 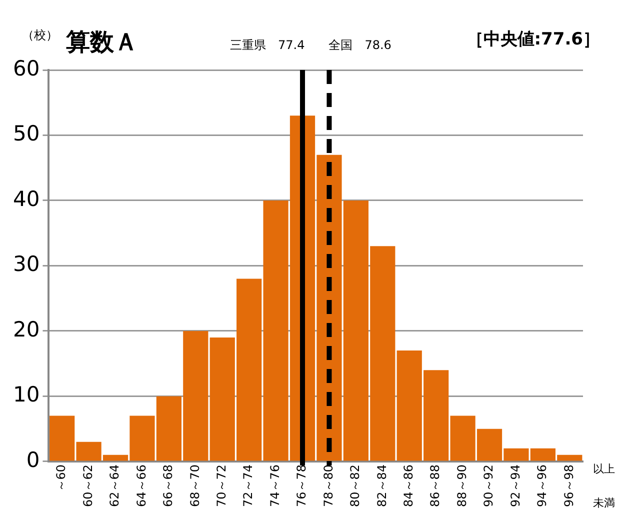 I want to click on x-tick-label: 90～92, so click(x=489, y=486).